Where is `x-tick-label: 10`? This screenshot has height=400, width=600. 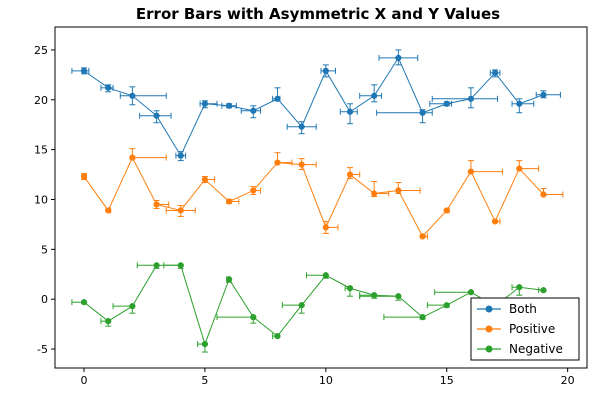
x-tick-label: 10 is located at coordinates (326, 380).